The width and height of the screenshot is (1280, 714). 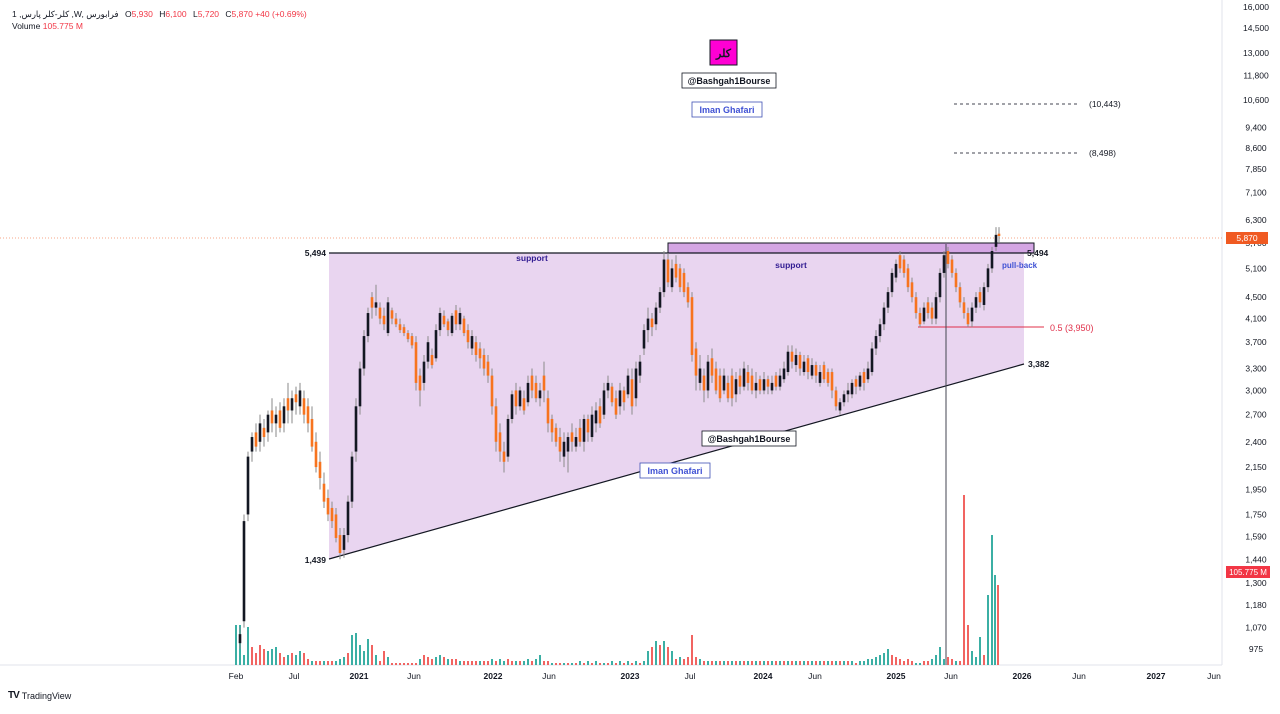 I want to click on legend-open-label: O, so click(x=128, y=14).